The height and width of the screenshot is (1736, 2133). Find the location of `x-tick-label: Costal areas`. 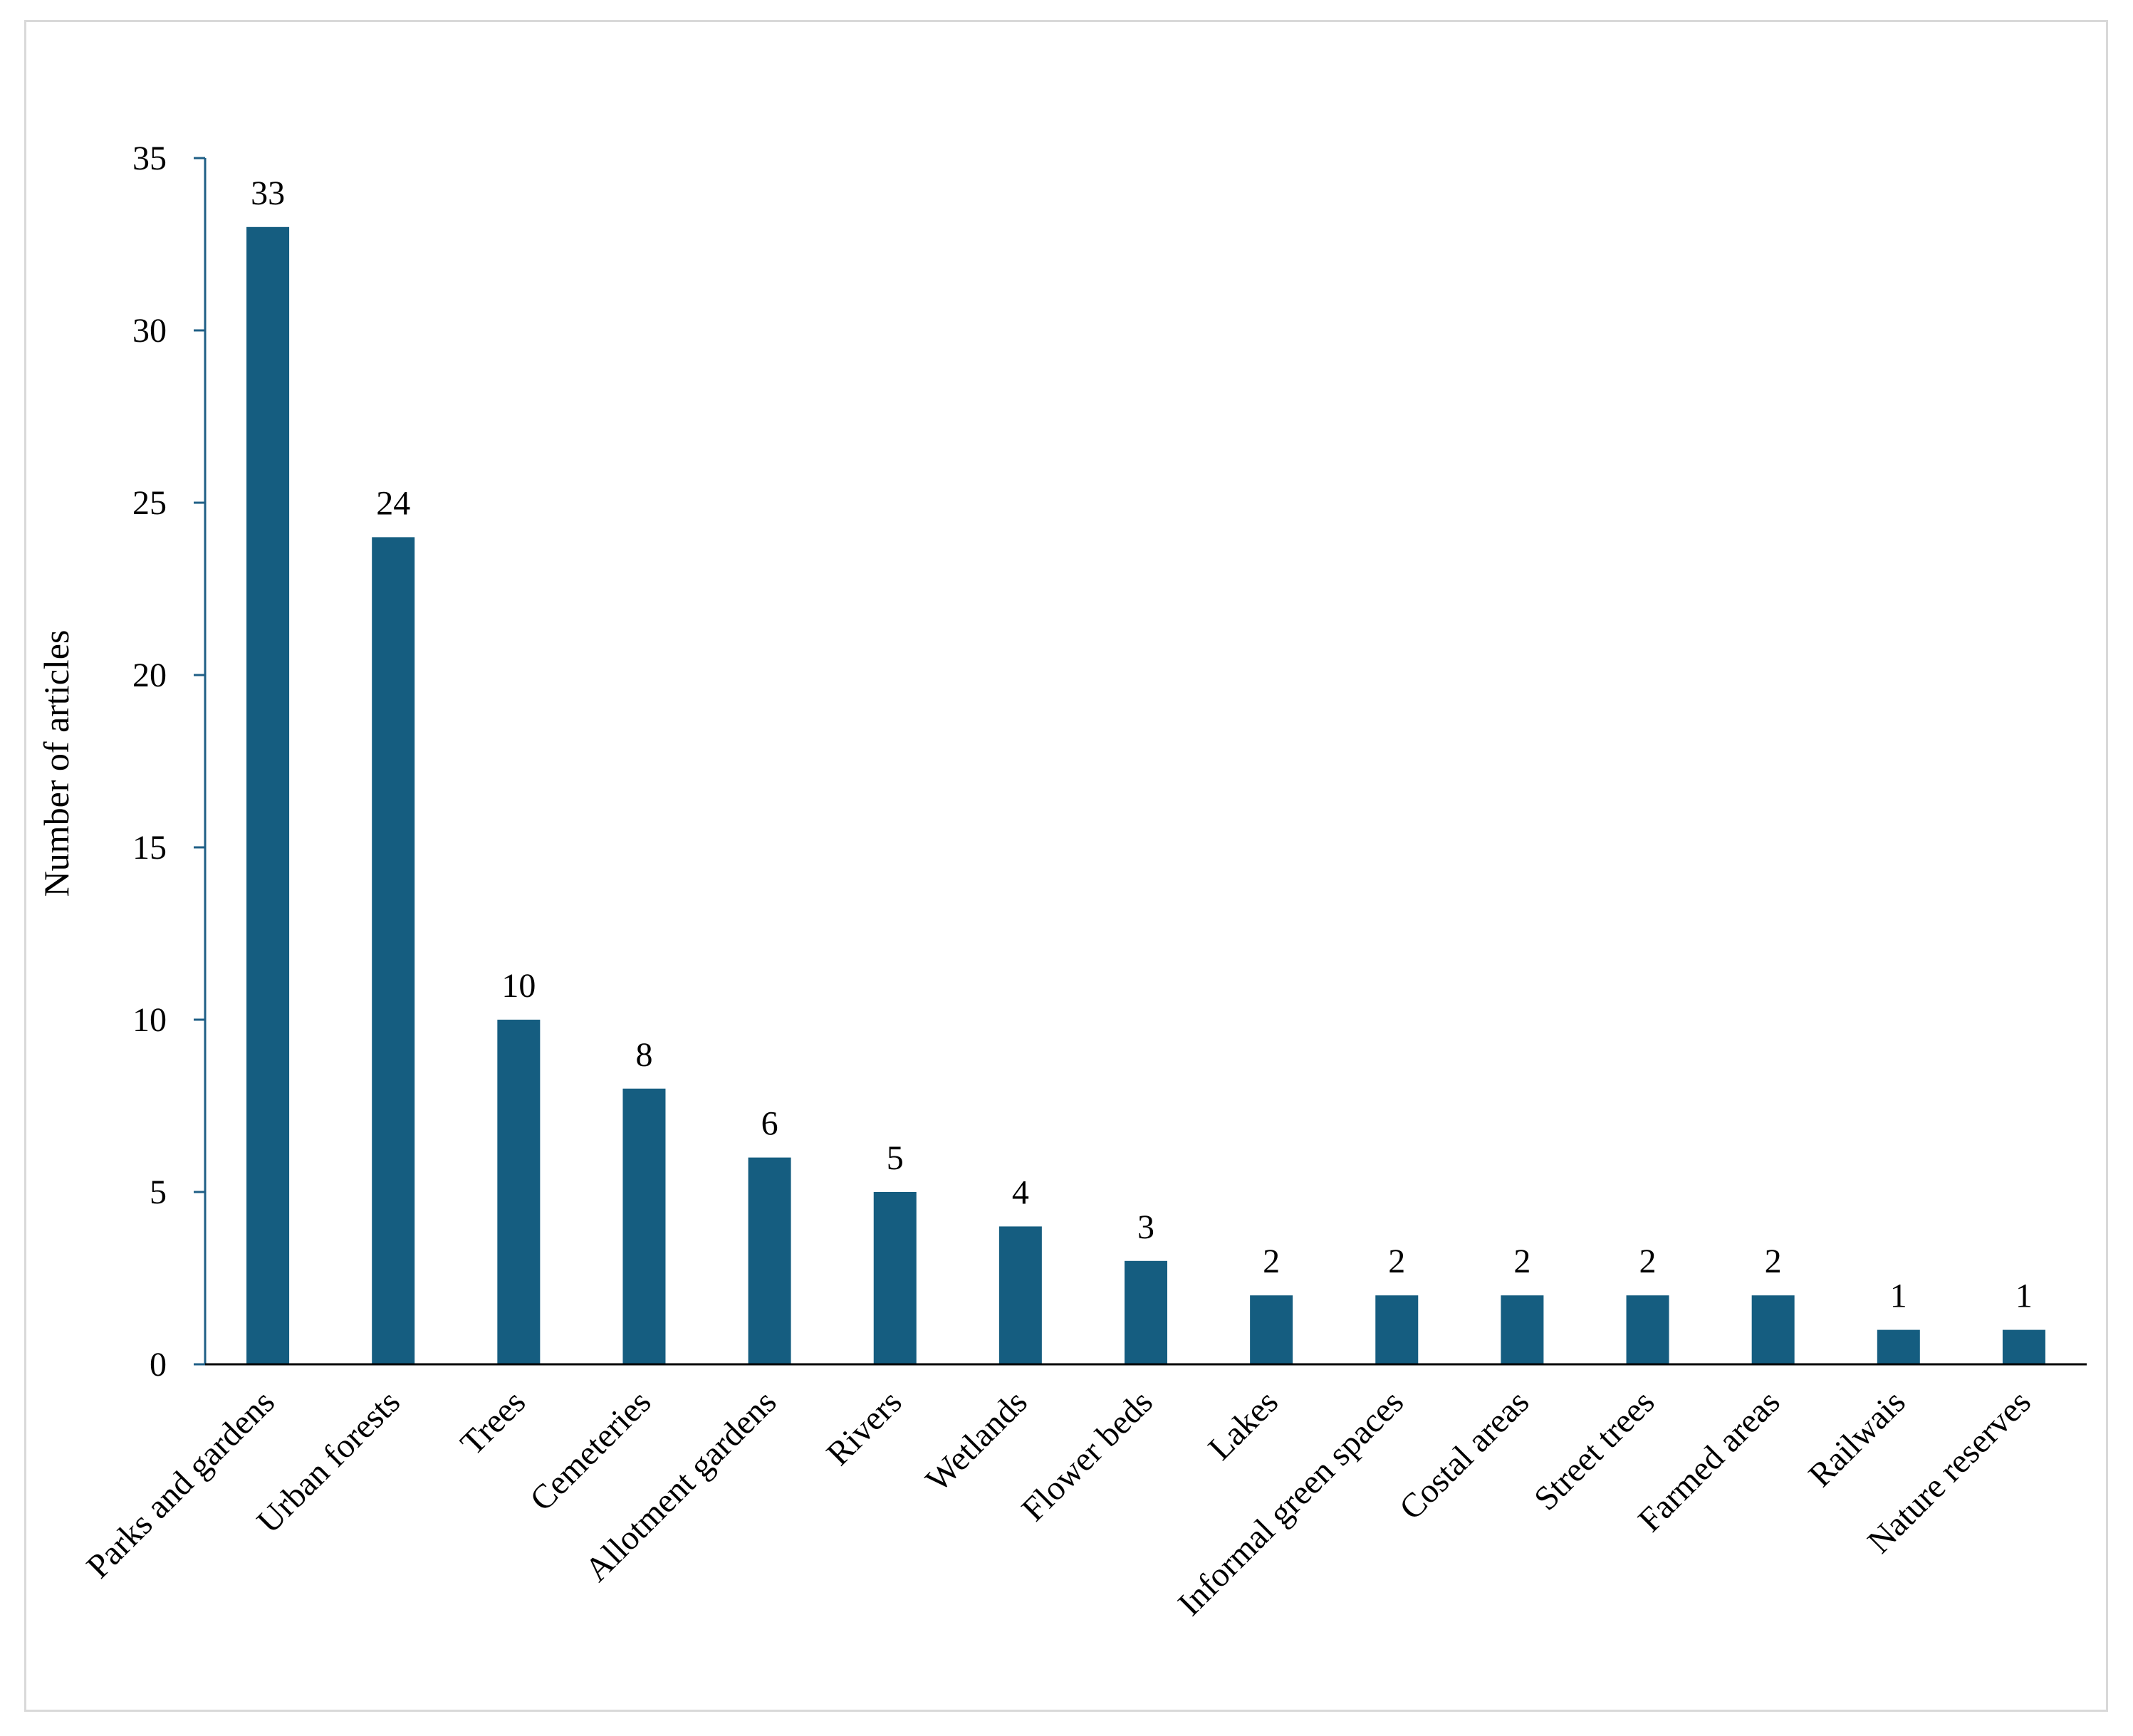

x-tick-label: Costal areas is located at coordinates (1464, 1455).